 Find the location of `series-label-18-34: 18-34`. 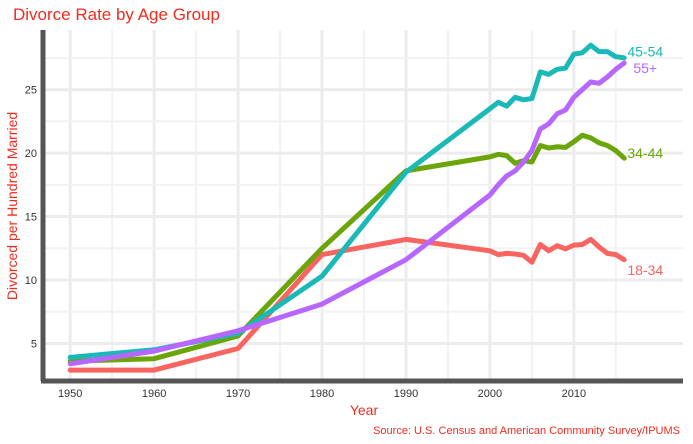

series-label-18-34: 18-34 is located at coordinates (645, 270).